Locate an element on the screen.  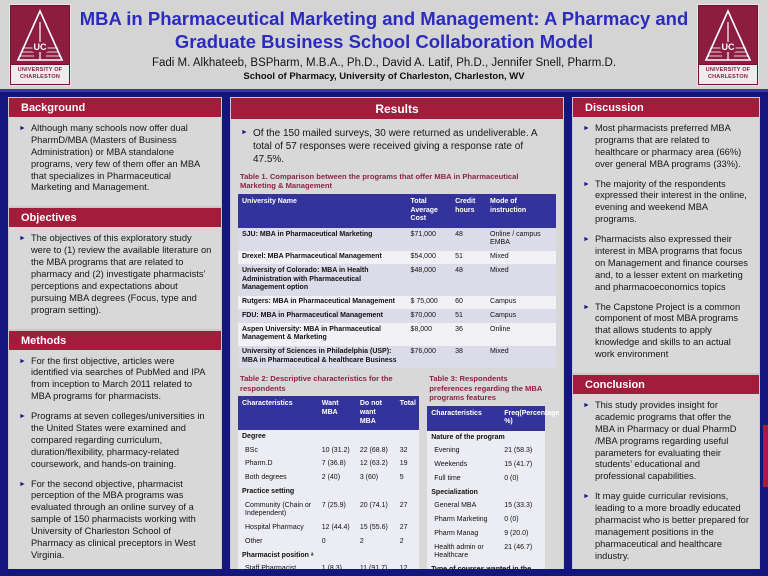
group-label-cell: Pharmacist position ᵃ is located at coordinates (329, 556).